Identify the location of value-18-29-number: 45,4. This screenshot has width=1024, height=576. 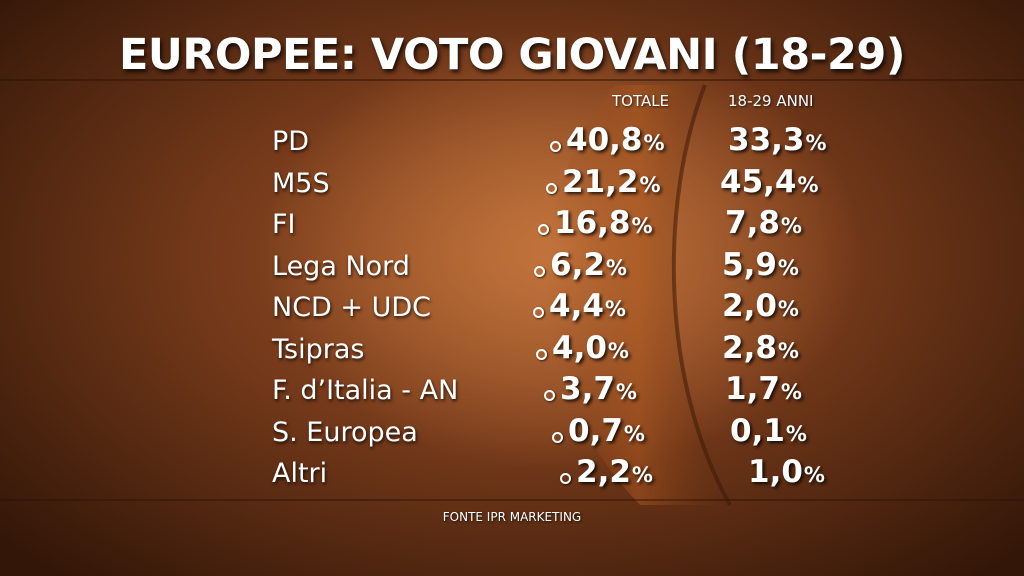
(758, 181).